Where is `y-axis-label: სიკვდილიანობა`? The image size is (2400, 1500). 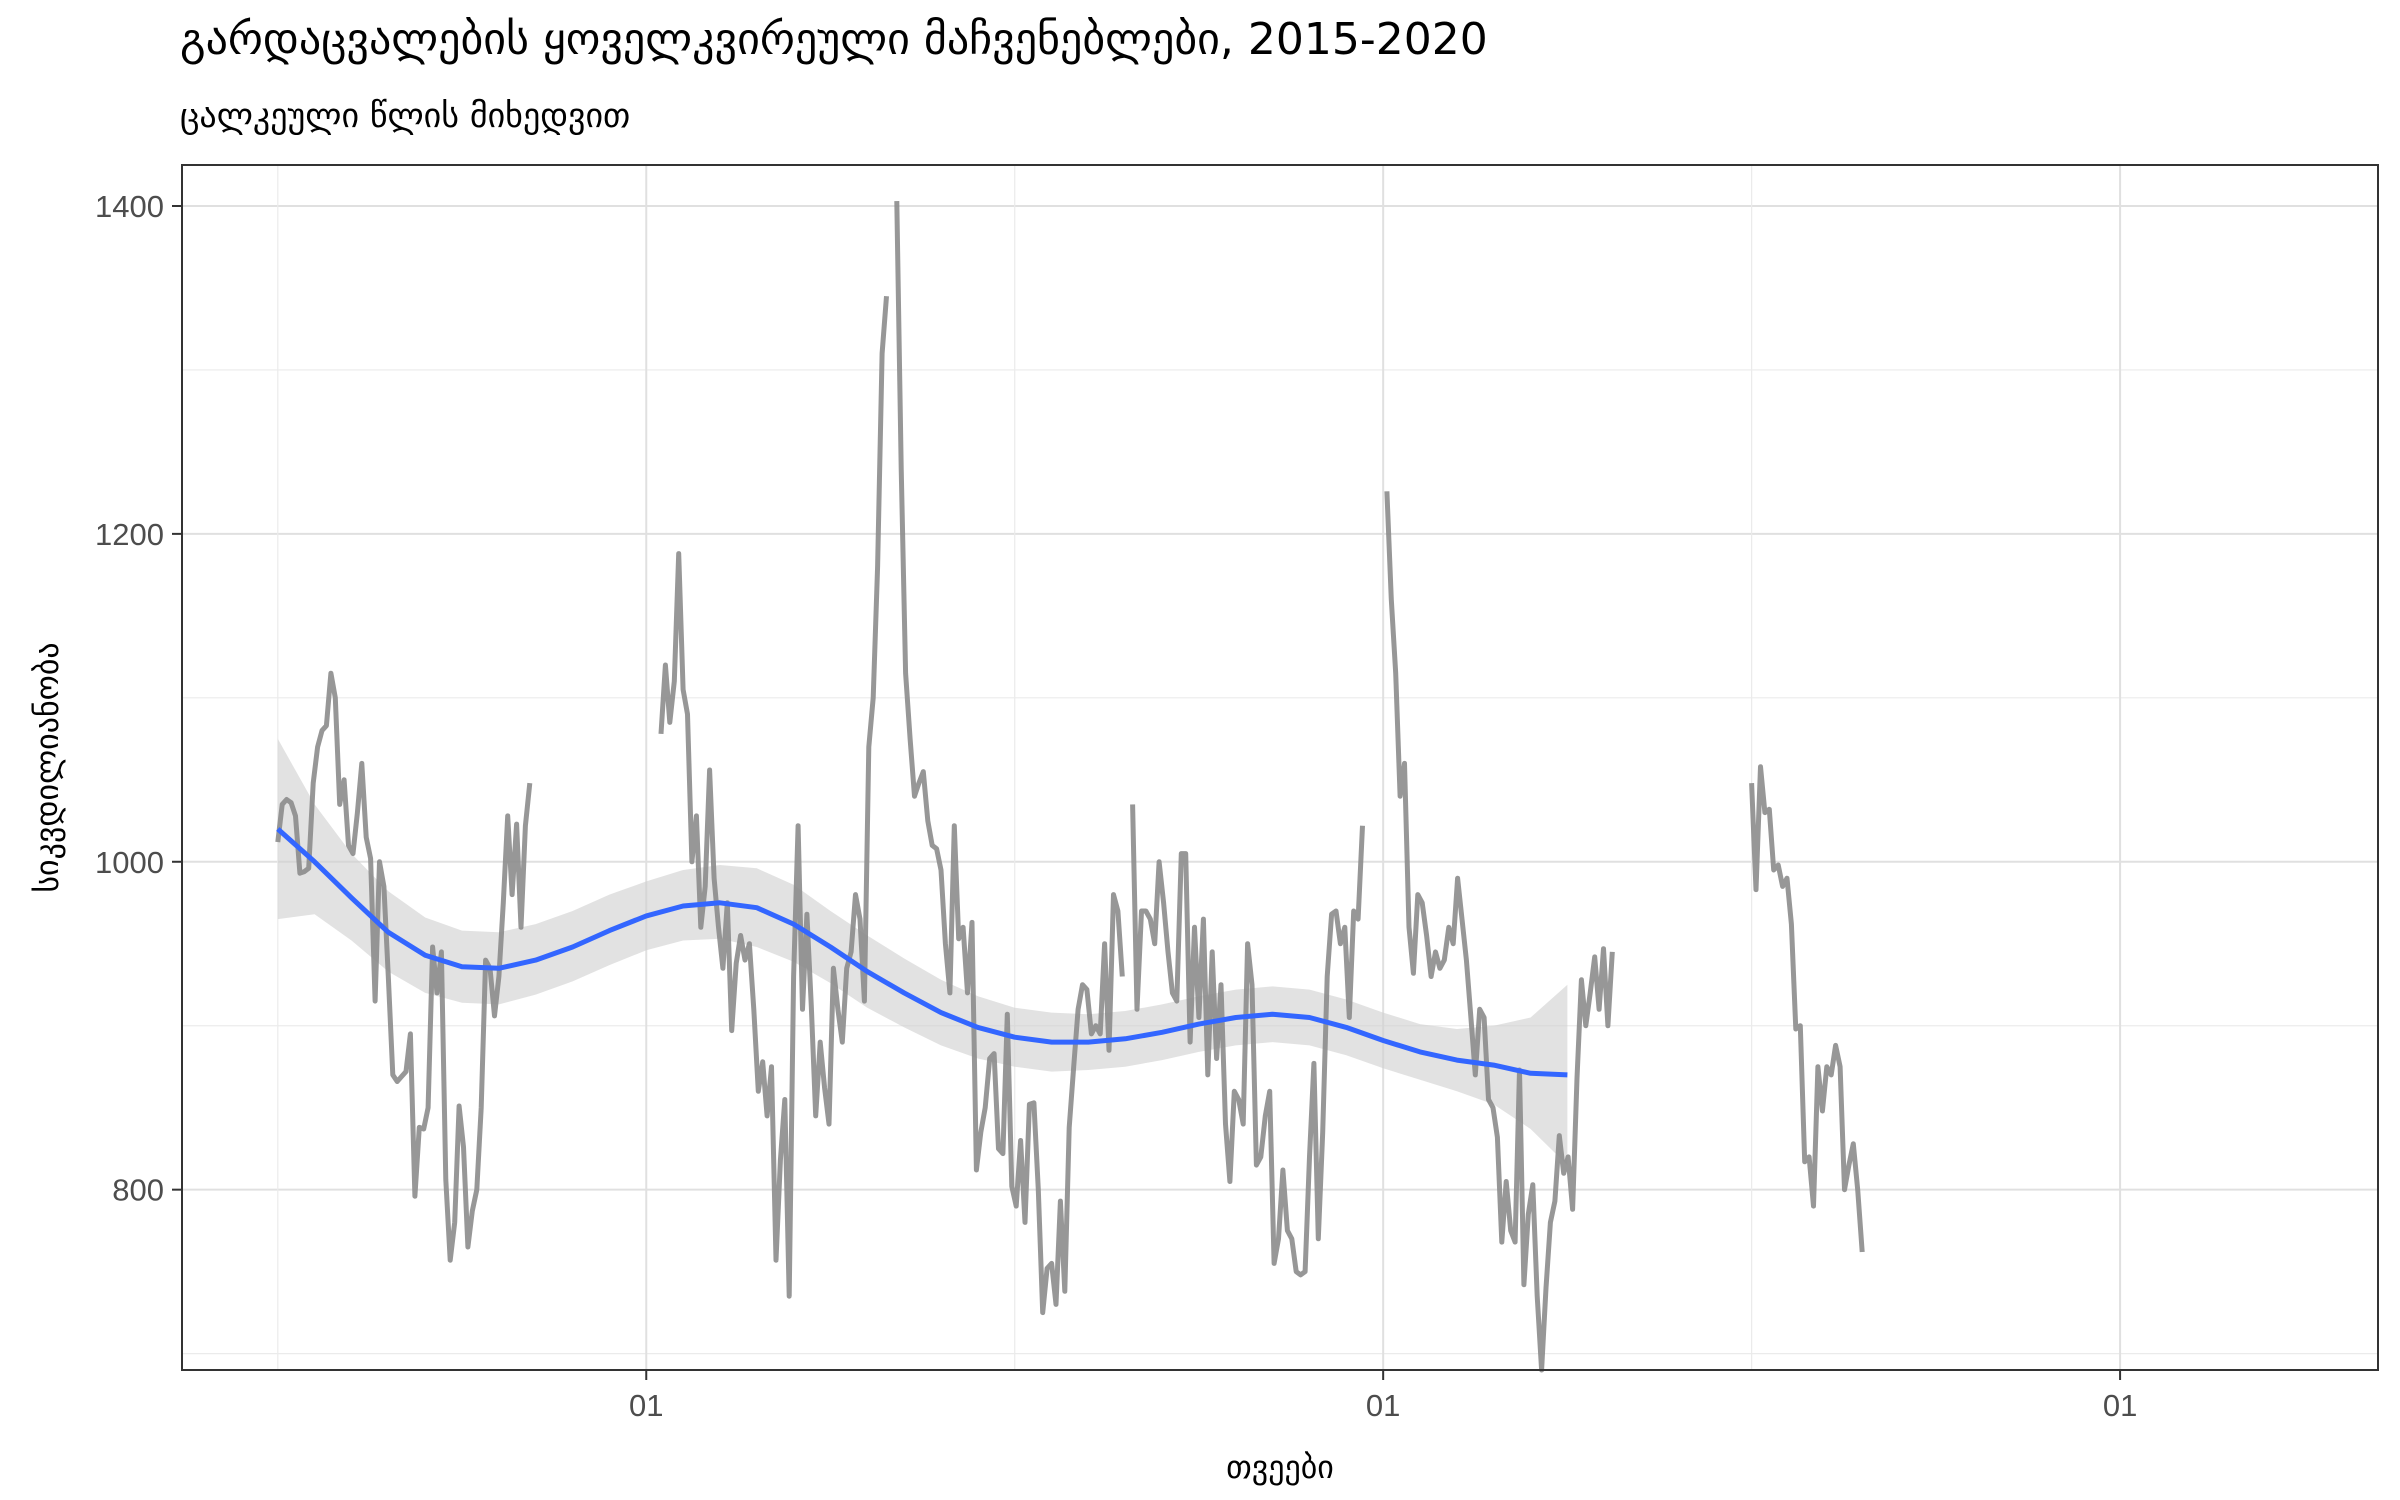 y-axis-label: სიკვდილიანობა is located at coordinates (47, 767).